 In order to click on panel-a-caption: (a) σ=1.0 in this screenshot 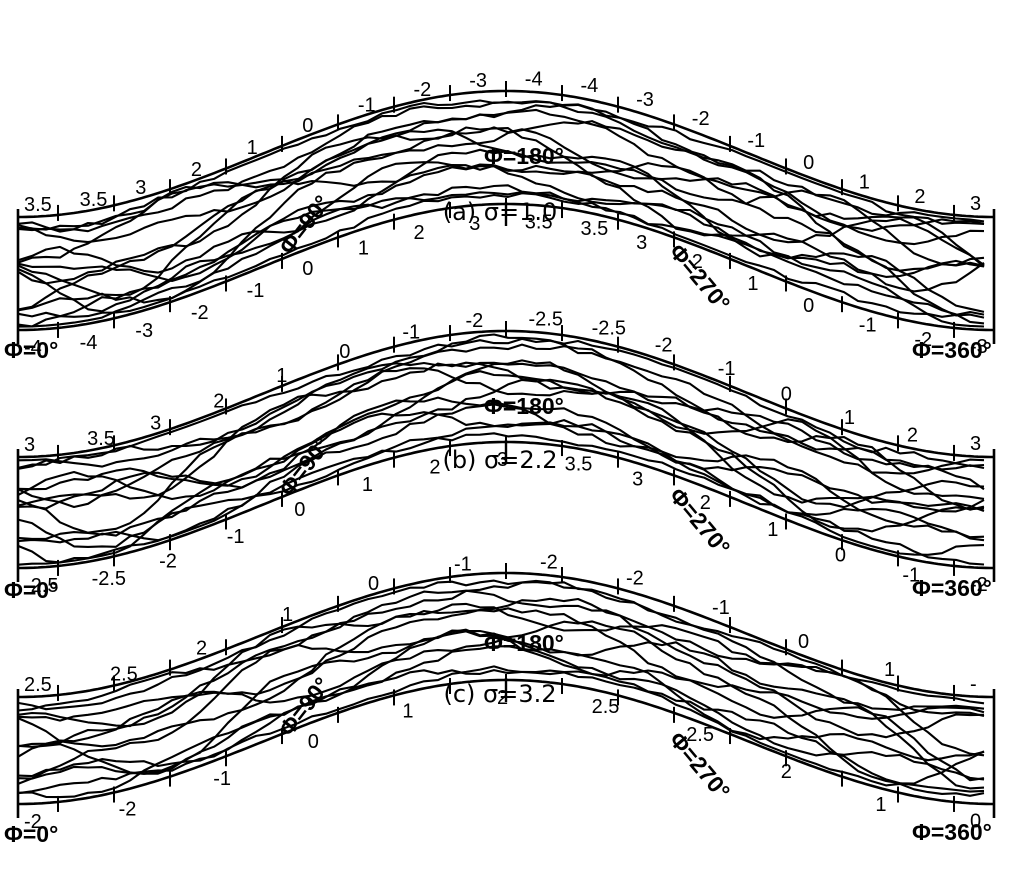, I will do `click(500, 212)`.